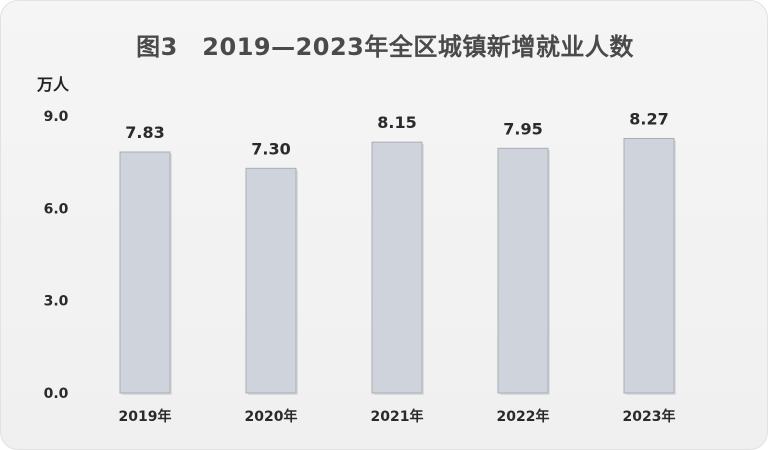 Image resolution: width=768 pixels, height=450 pixels. What do you see at coordinates (144, 132) in the screenshot?
I see `bar-value-label: 7.83` at bounding box center [144, 132].